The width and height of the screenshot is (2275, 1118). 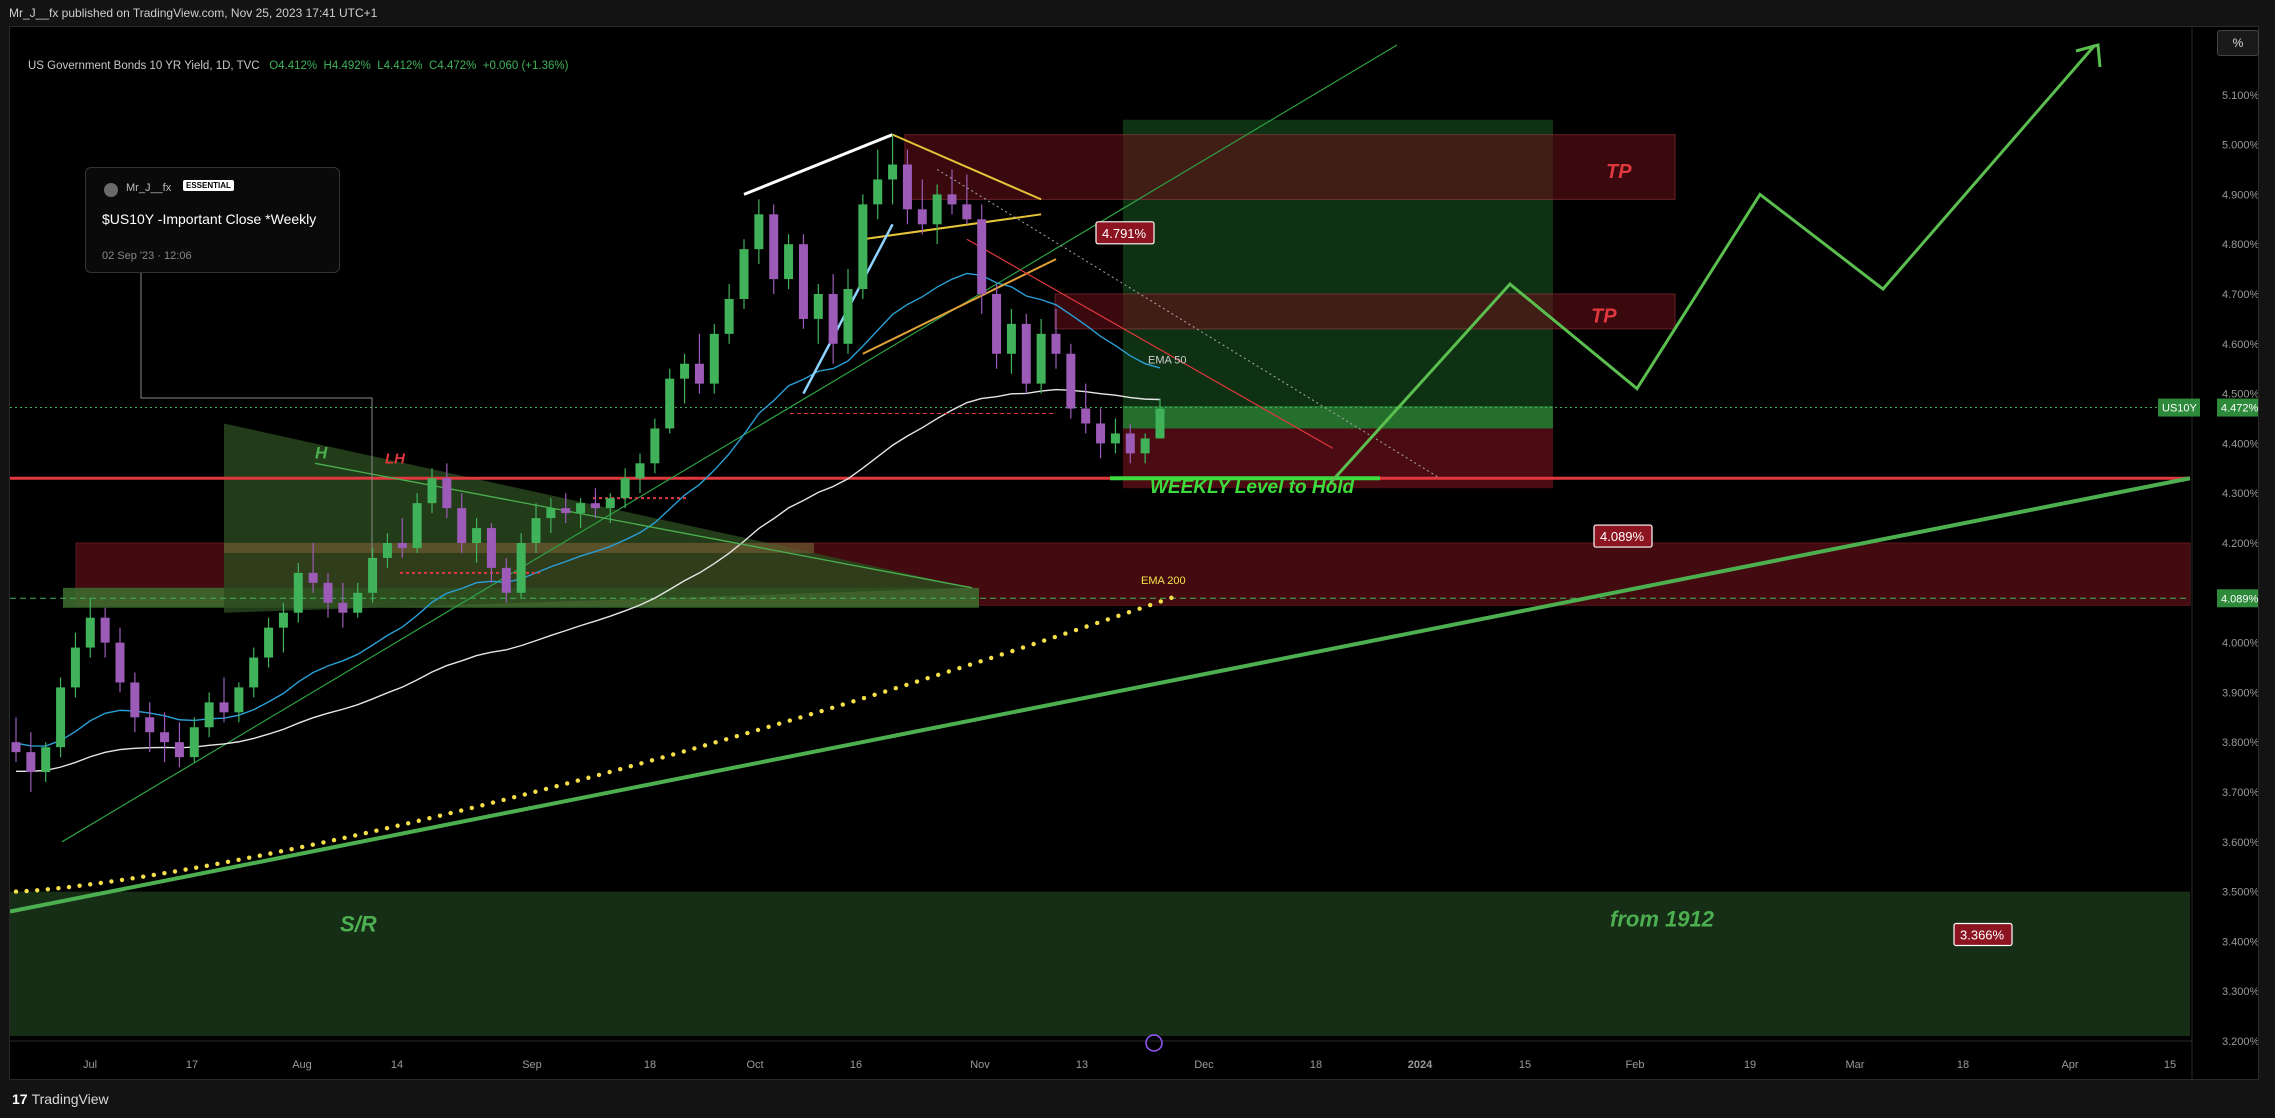 What do you see at coordinates (2240, 96) in the screenshot?
I see `y-tick-label: 5.100%` at bounding box center [2240, 96].